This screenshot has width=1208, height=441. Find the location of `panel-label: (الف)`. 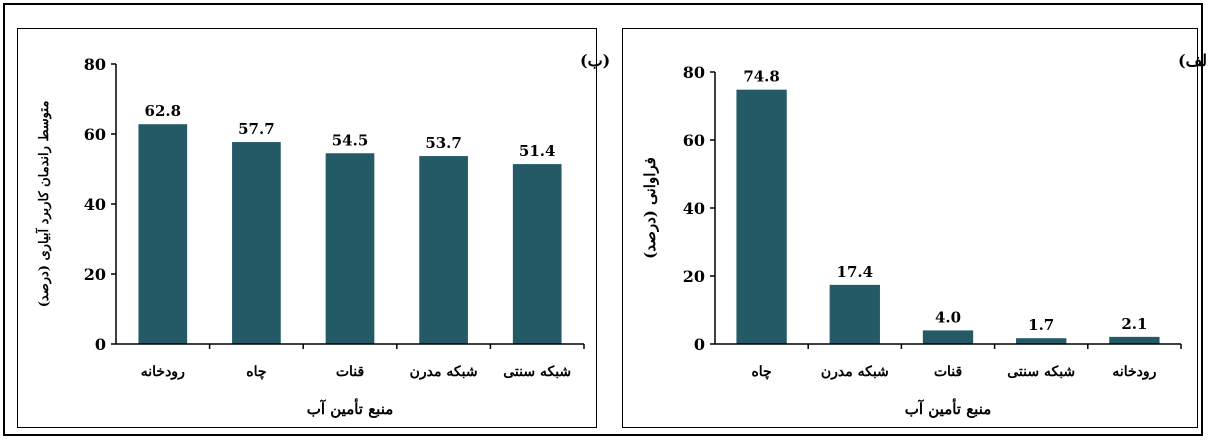

panel-label: (الف) is located at coordinates (1193, 60).